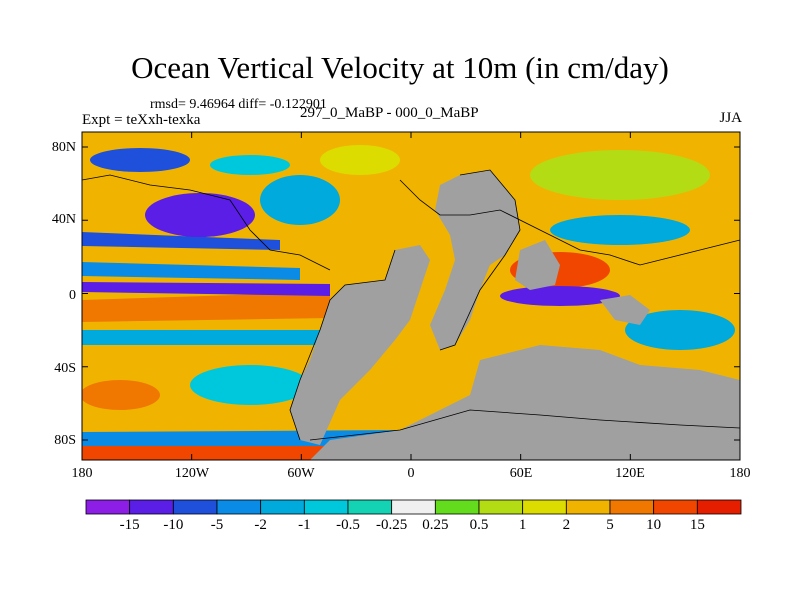  Describe the element at coordinates (566, 525) in the screenshot. I see `colorbar-label: 2` at that location.